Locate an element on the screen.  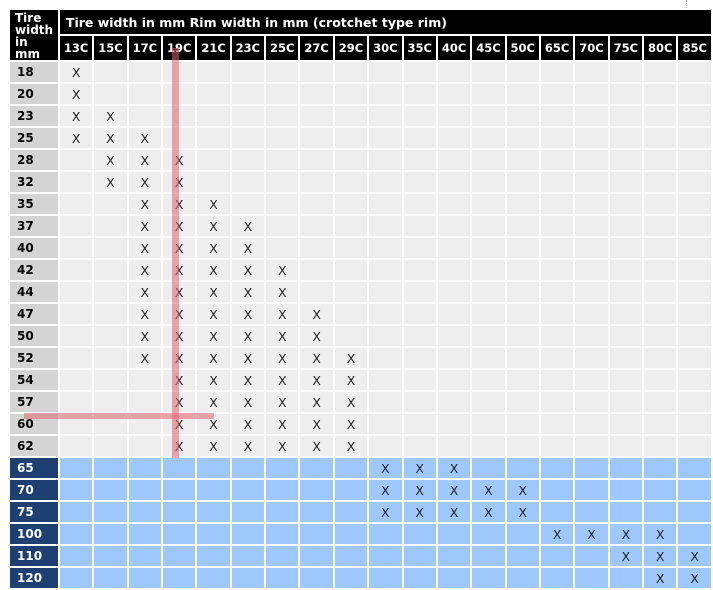
tire-width-label: 60 is located at coordinates (34, 424).